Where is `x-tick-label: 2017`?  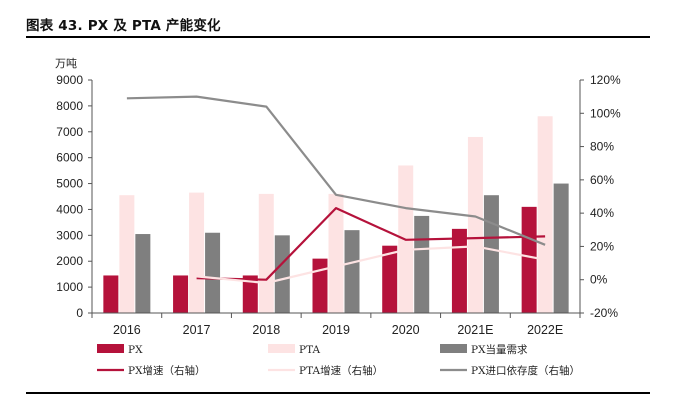
x-tick-label: 2017 is located at coordinates (197, 330).